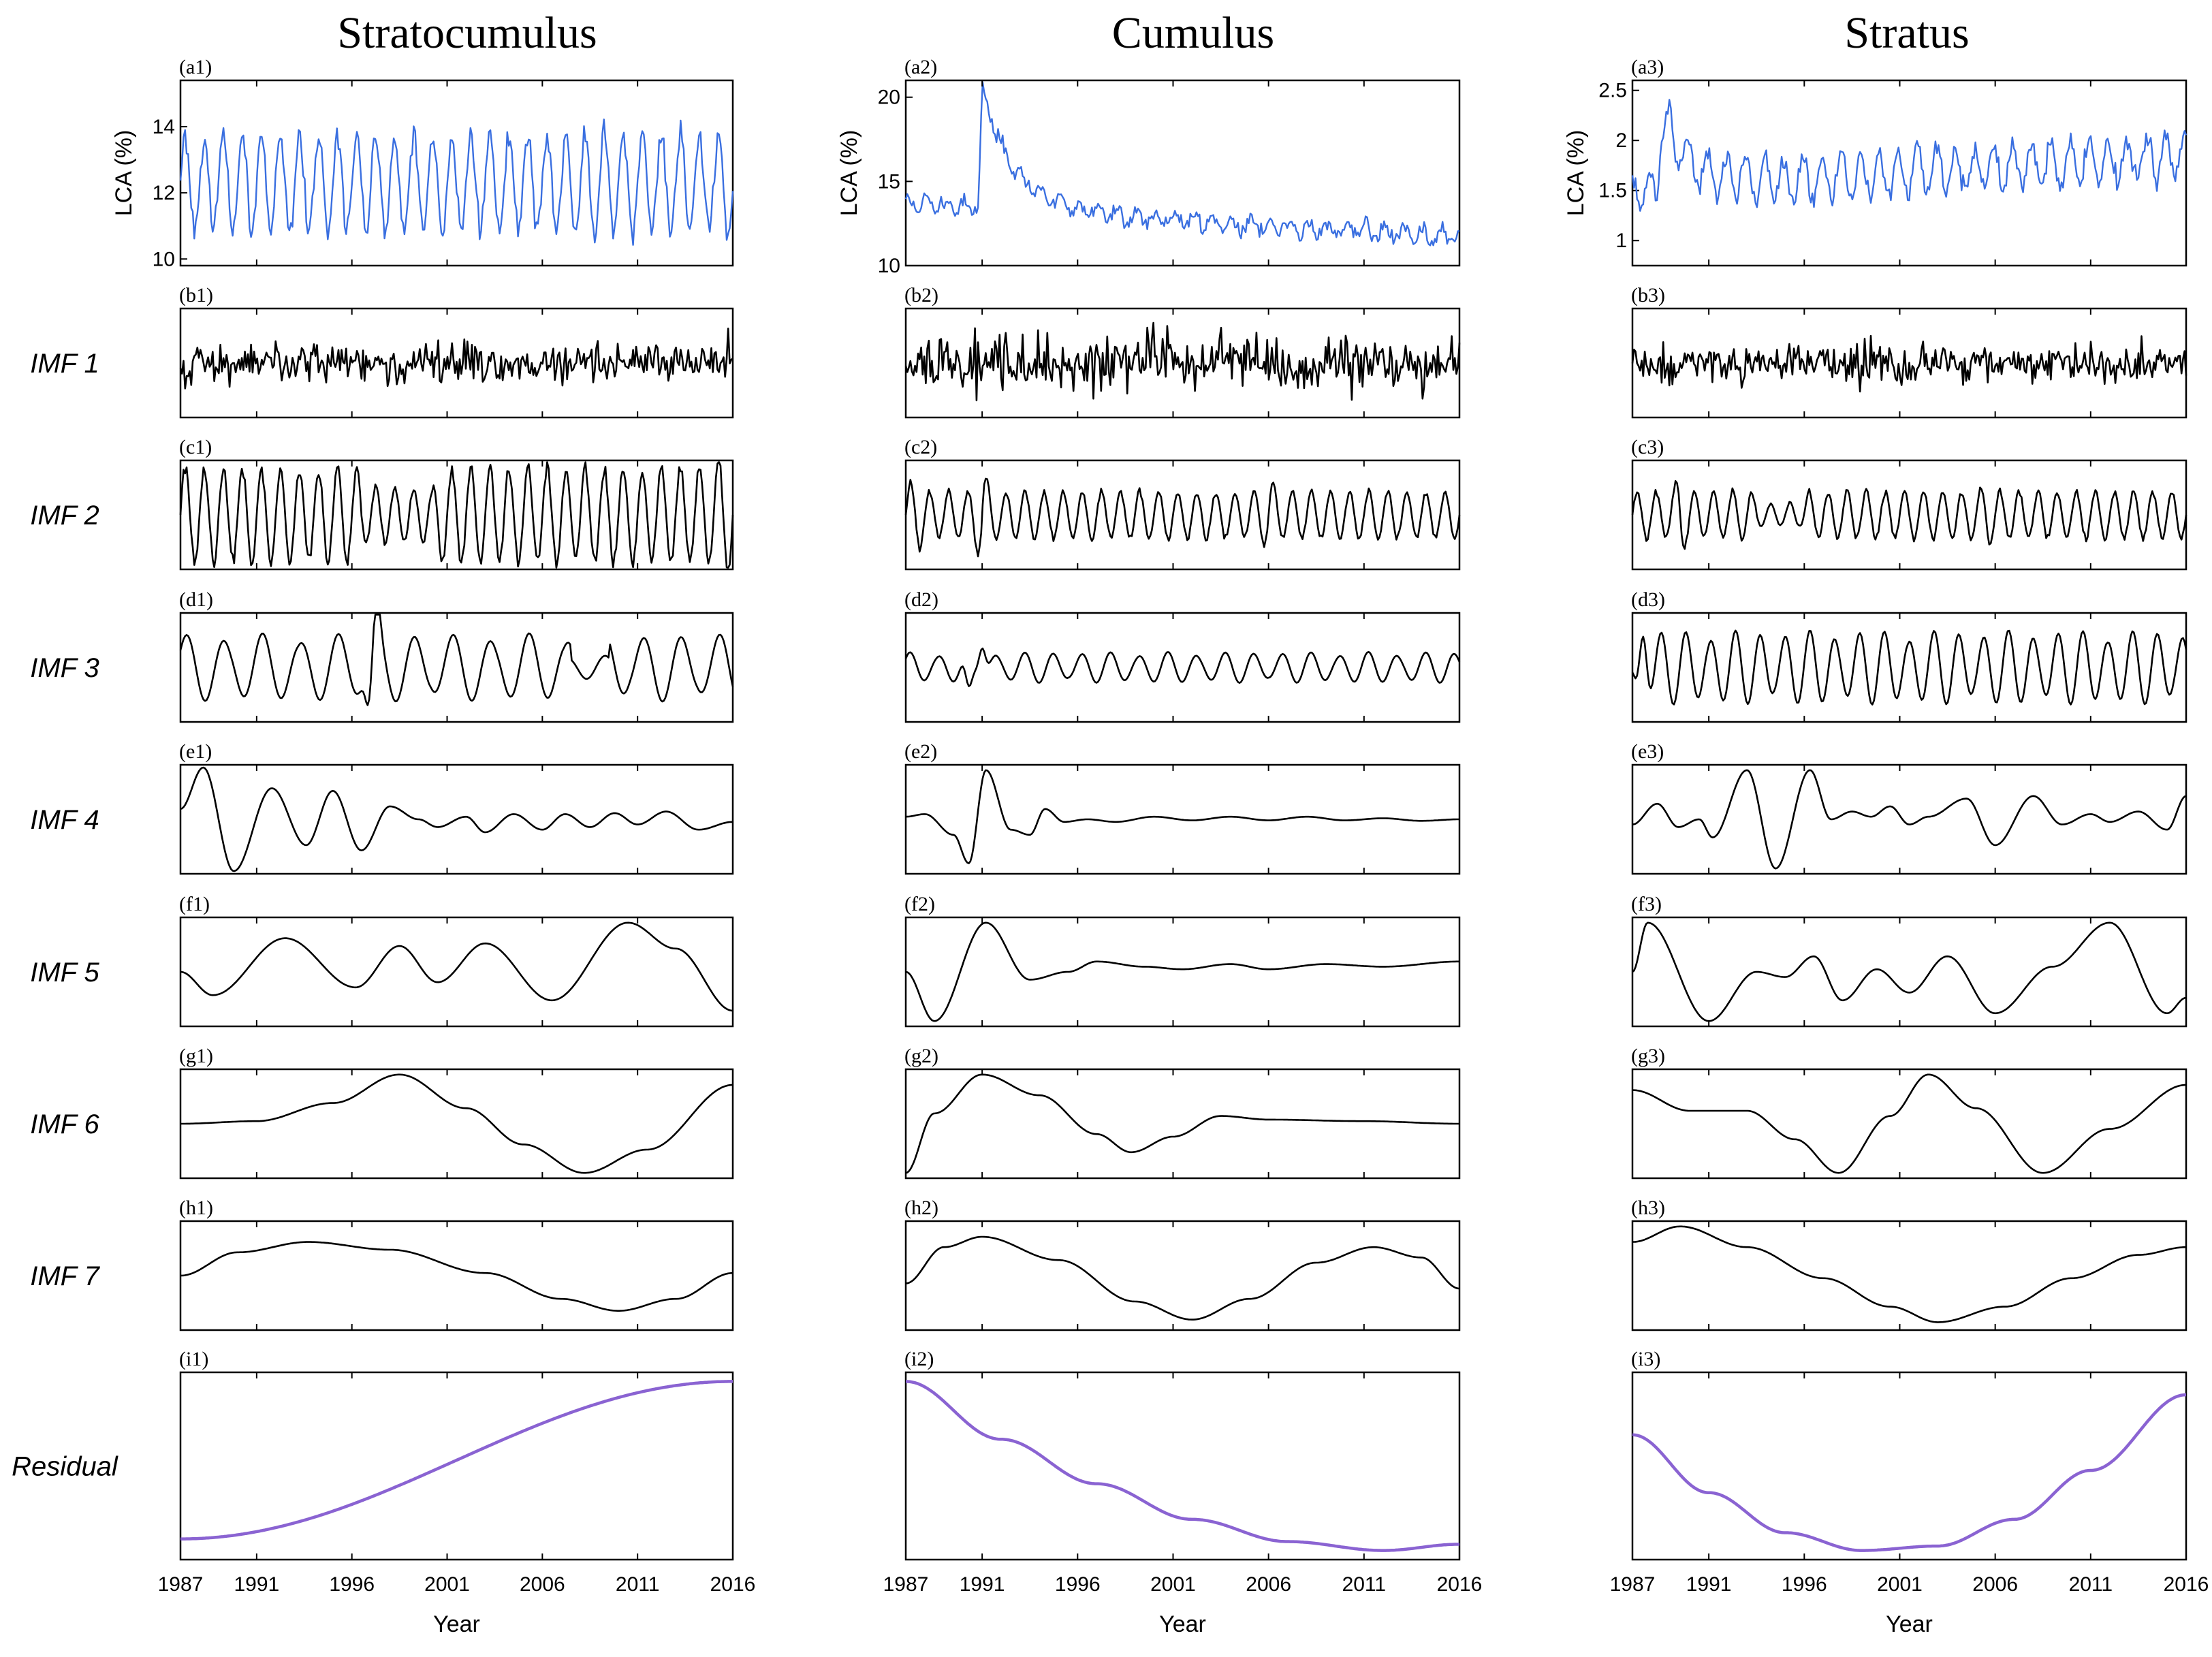 Image resolution: width=2212 pixels, height=1657 pixels. What do you see at coordinates (921, 295) in the screenshot?
I see `panel-label: (b2)` at bounding box center [921, 295].